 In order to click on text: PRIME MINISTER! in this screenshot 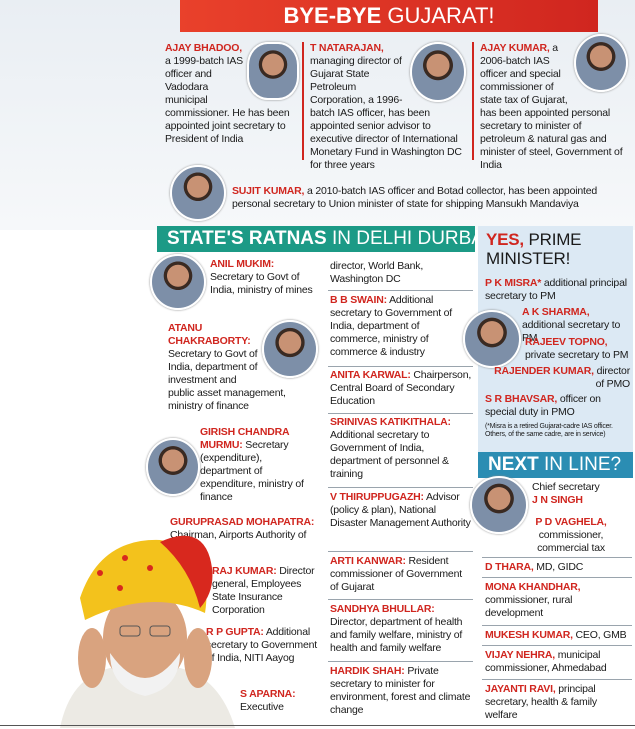, I will do `click(534, 249)`.